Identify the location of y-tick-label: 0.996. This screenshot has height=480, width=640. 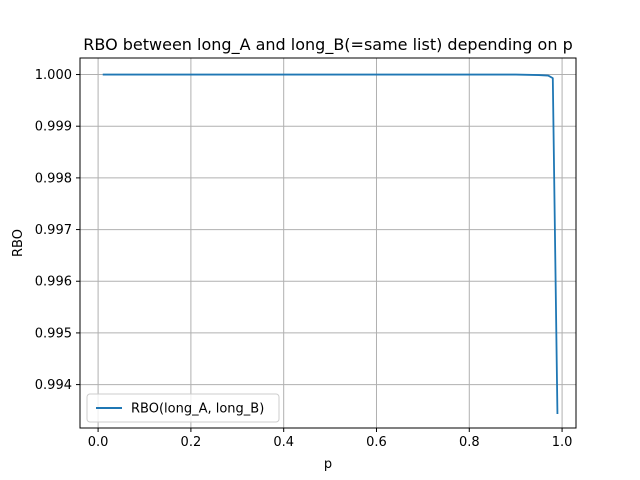
(53, 282).